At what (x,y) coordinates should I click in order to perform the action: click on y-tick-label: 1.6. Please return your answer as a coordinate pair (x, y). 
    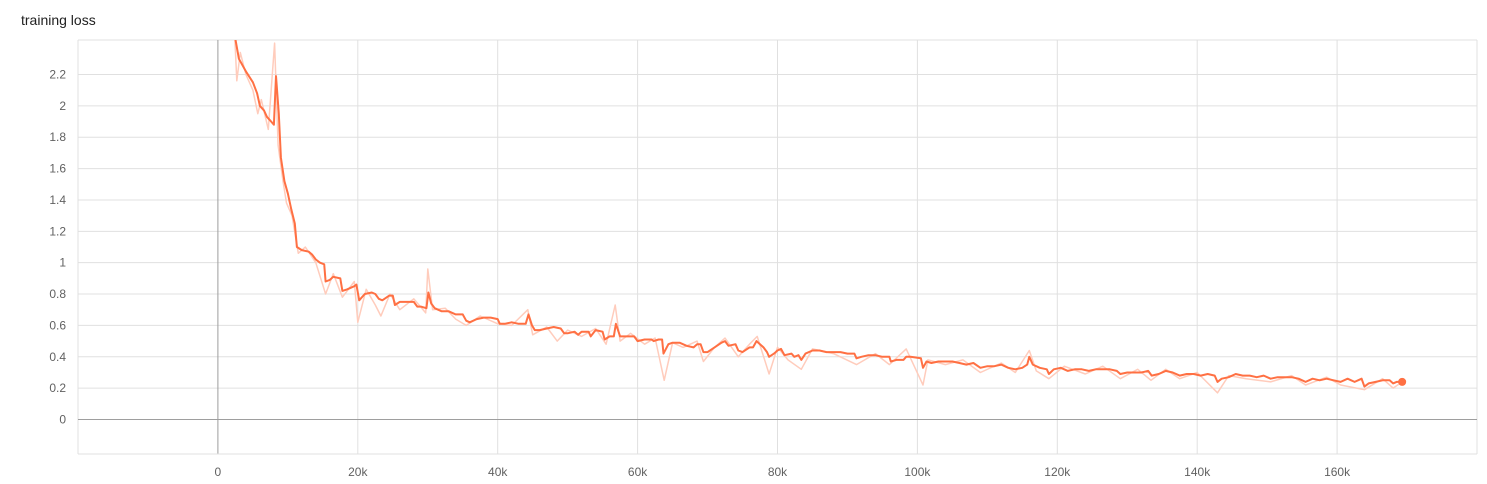
    Looking at the image, I should click on (57, 169).